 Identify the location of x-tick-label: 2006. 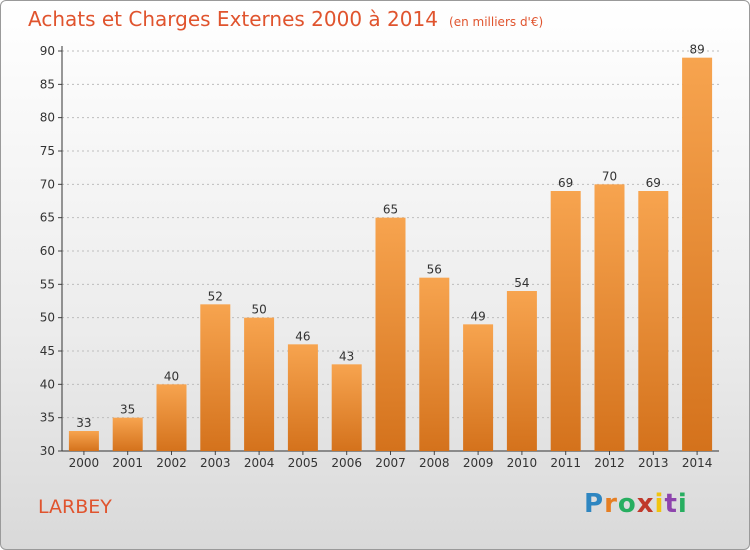
(346, 463).